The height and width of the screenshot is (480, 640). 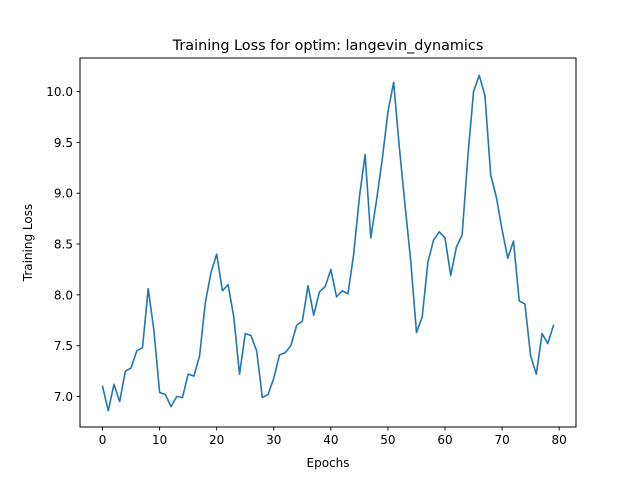 What do you see at coordinates (328, 463) in the screenshot?
I see `x-axis-label: Epochs` at bounding box center [328, 463].